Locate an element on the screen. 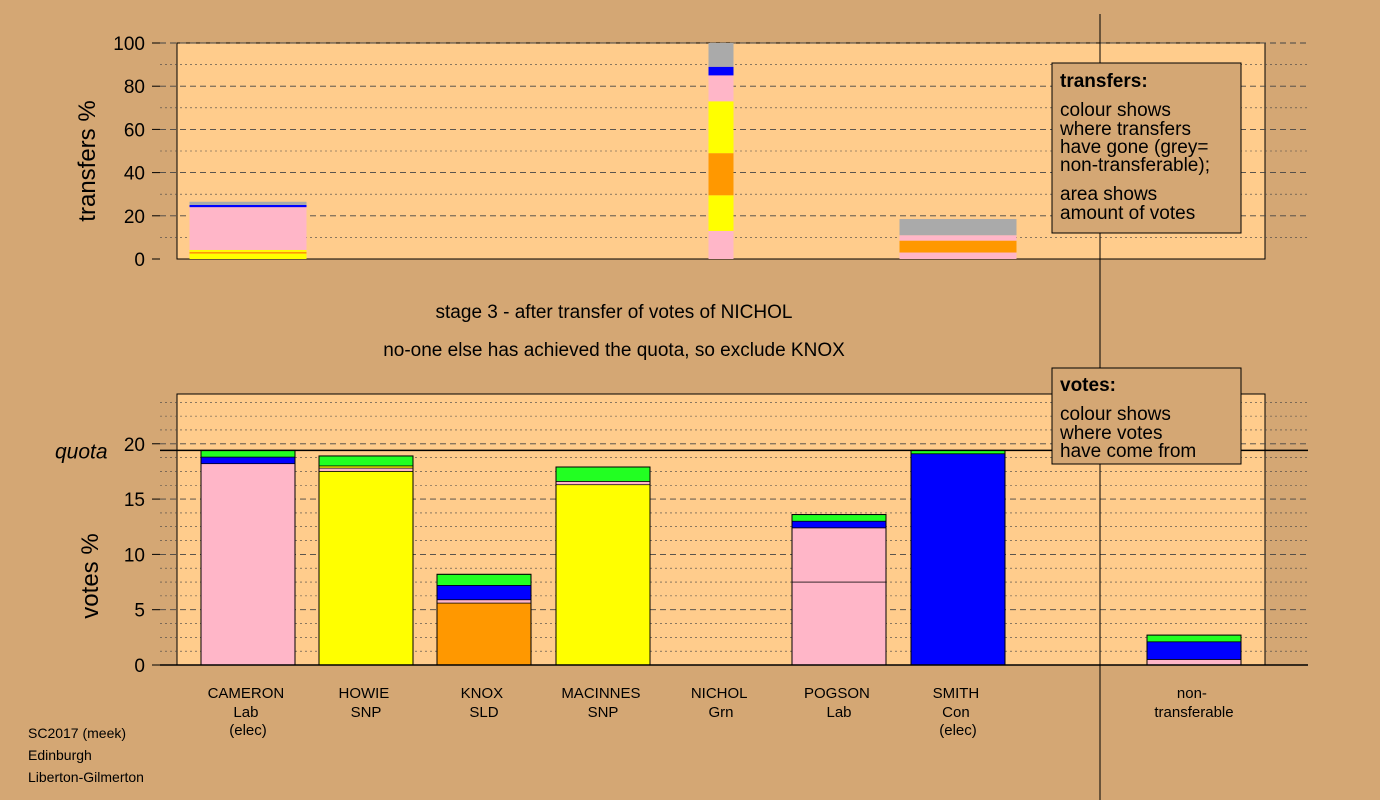  candidate-party: SLD is located at coordinates (483, 712).